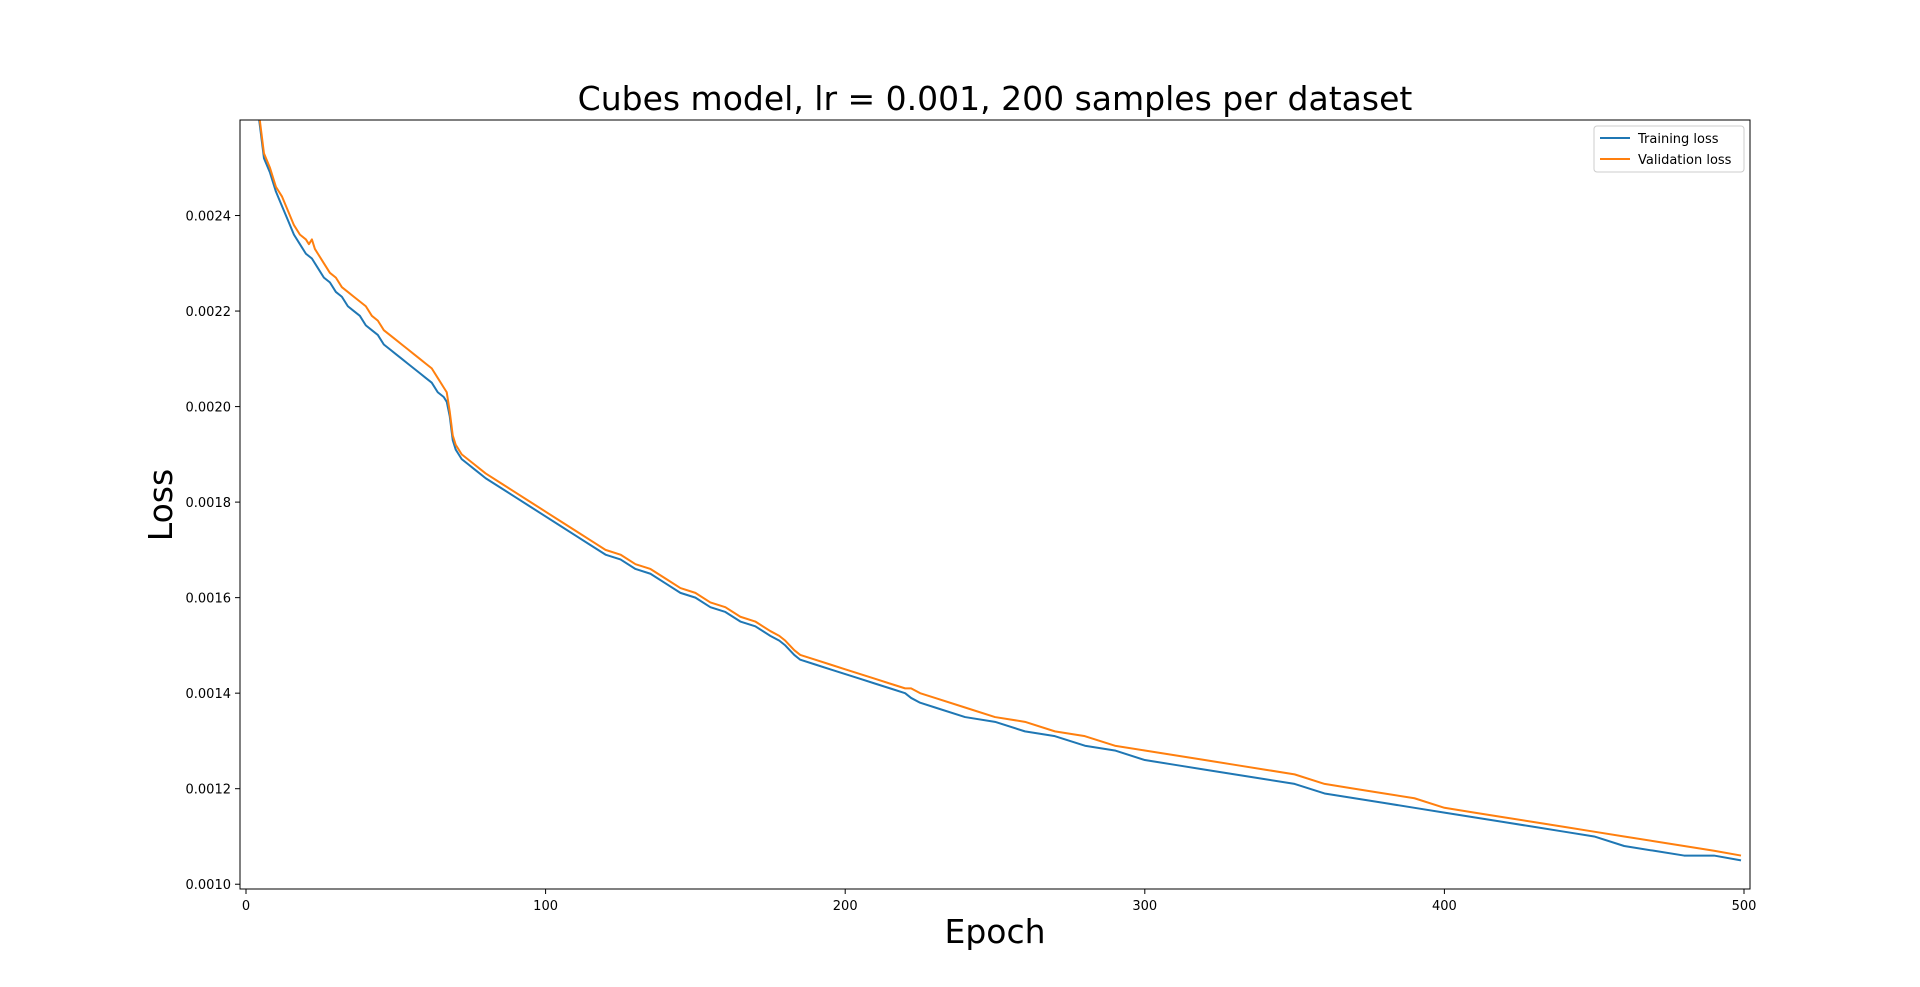 The image size is (1920, 987). Describe the element at coordinates (209, 694) in the screenshot. I see `y-tick-label: 0.0014` at that location.